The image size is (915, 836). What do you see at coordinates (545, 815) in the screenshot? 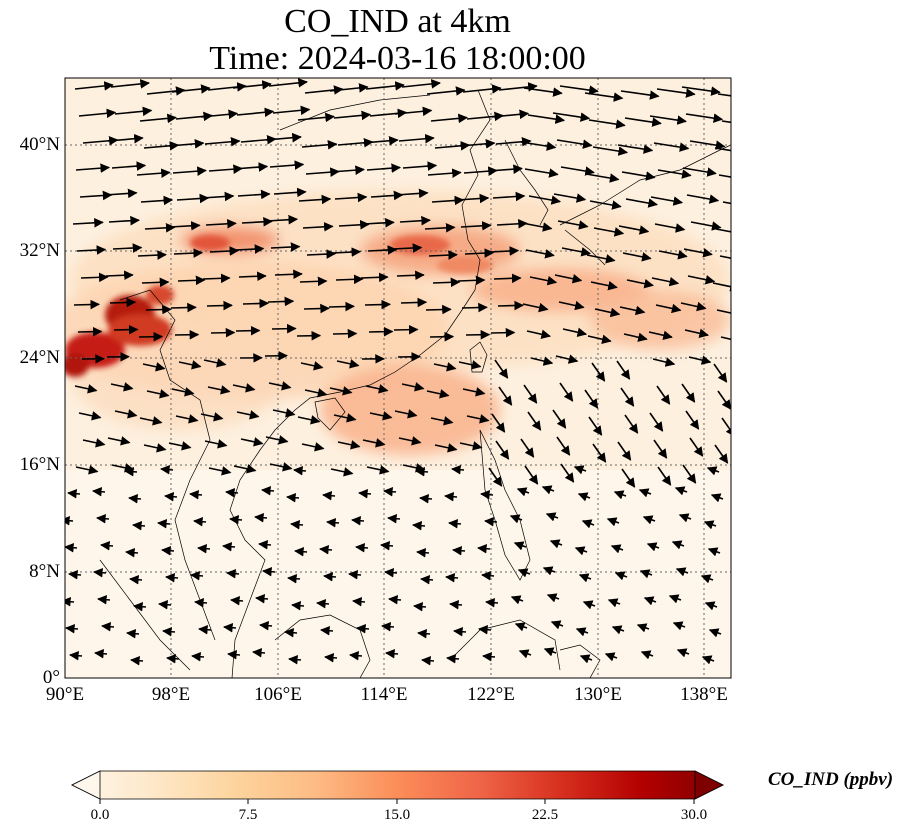
I see `colorbar-tick-label: 22.5` at bounding box center [545, 815].